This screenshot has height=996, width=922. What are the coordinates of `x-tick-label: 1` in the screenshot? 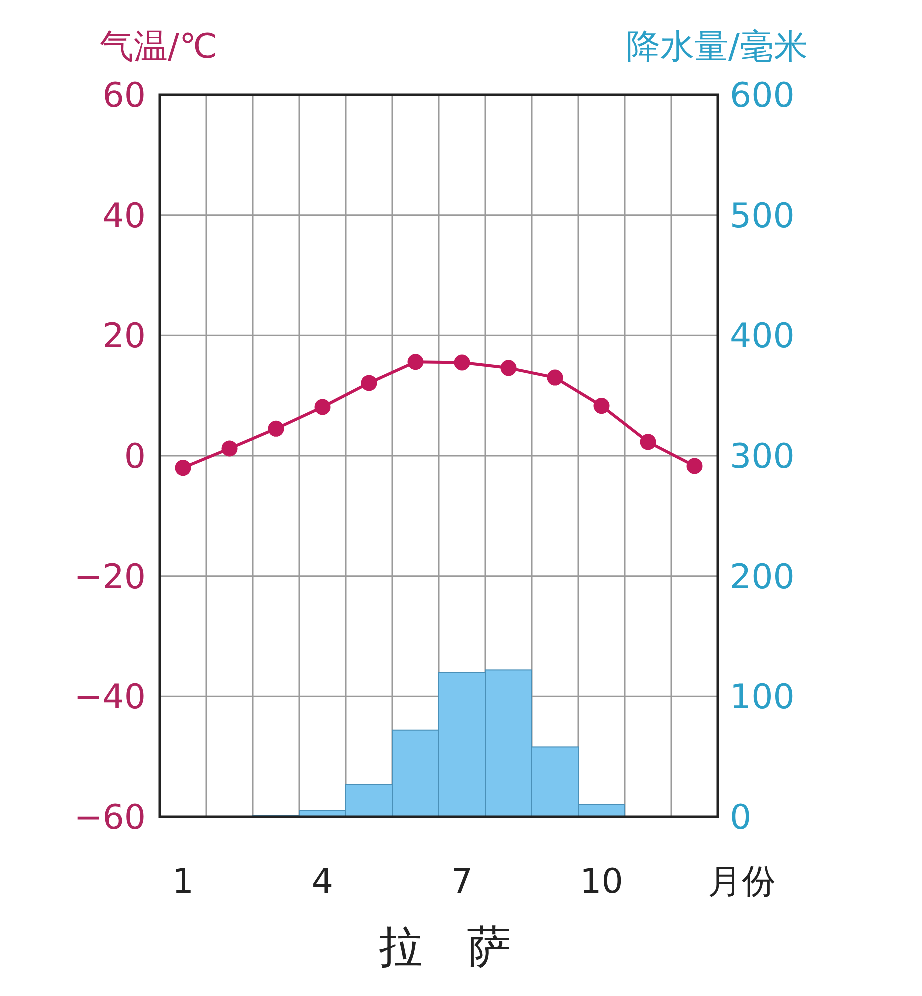 It's located at (183, 882).